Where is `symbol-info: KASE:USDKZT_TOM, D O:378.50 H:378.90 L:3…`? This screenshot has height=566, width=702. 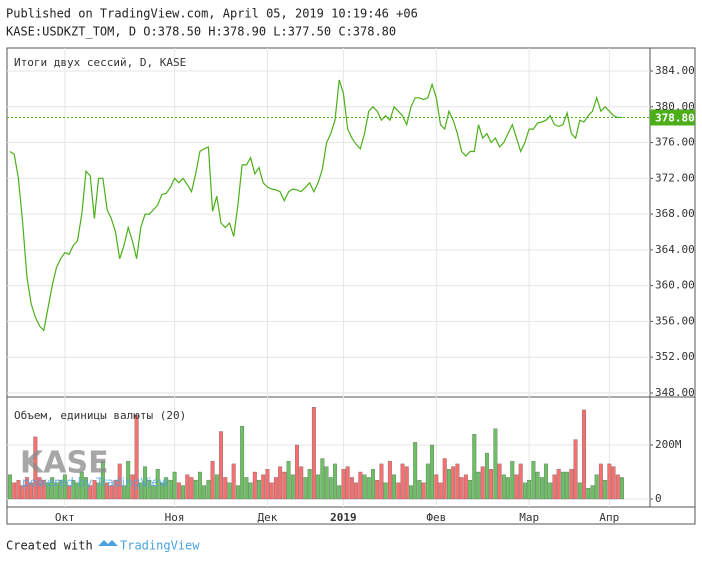 symbol-info: KASE:USDKZT_TOM, D O:378.50 H:378.90 L:3… is located at coordinates (201, 32).